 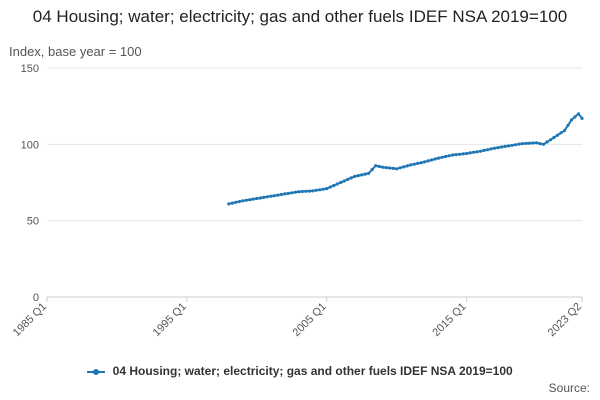 I want to click on series-line, so click(x=405, y=158).